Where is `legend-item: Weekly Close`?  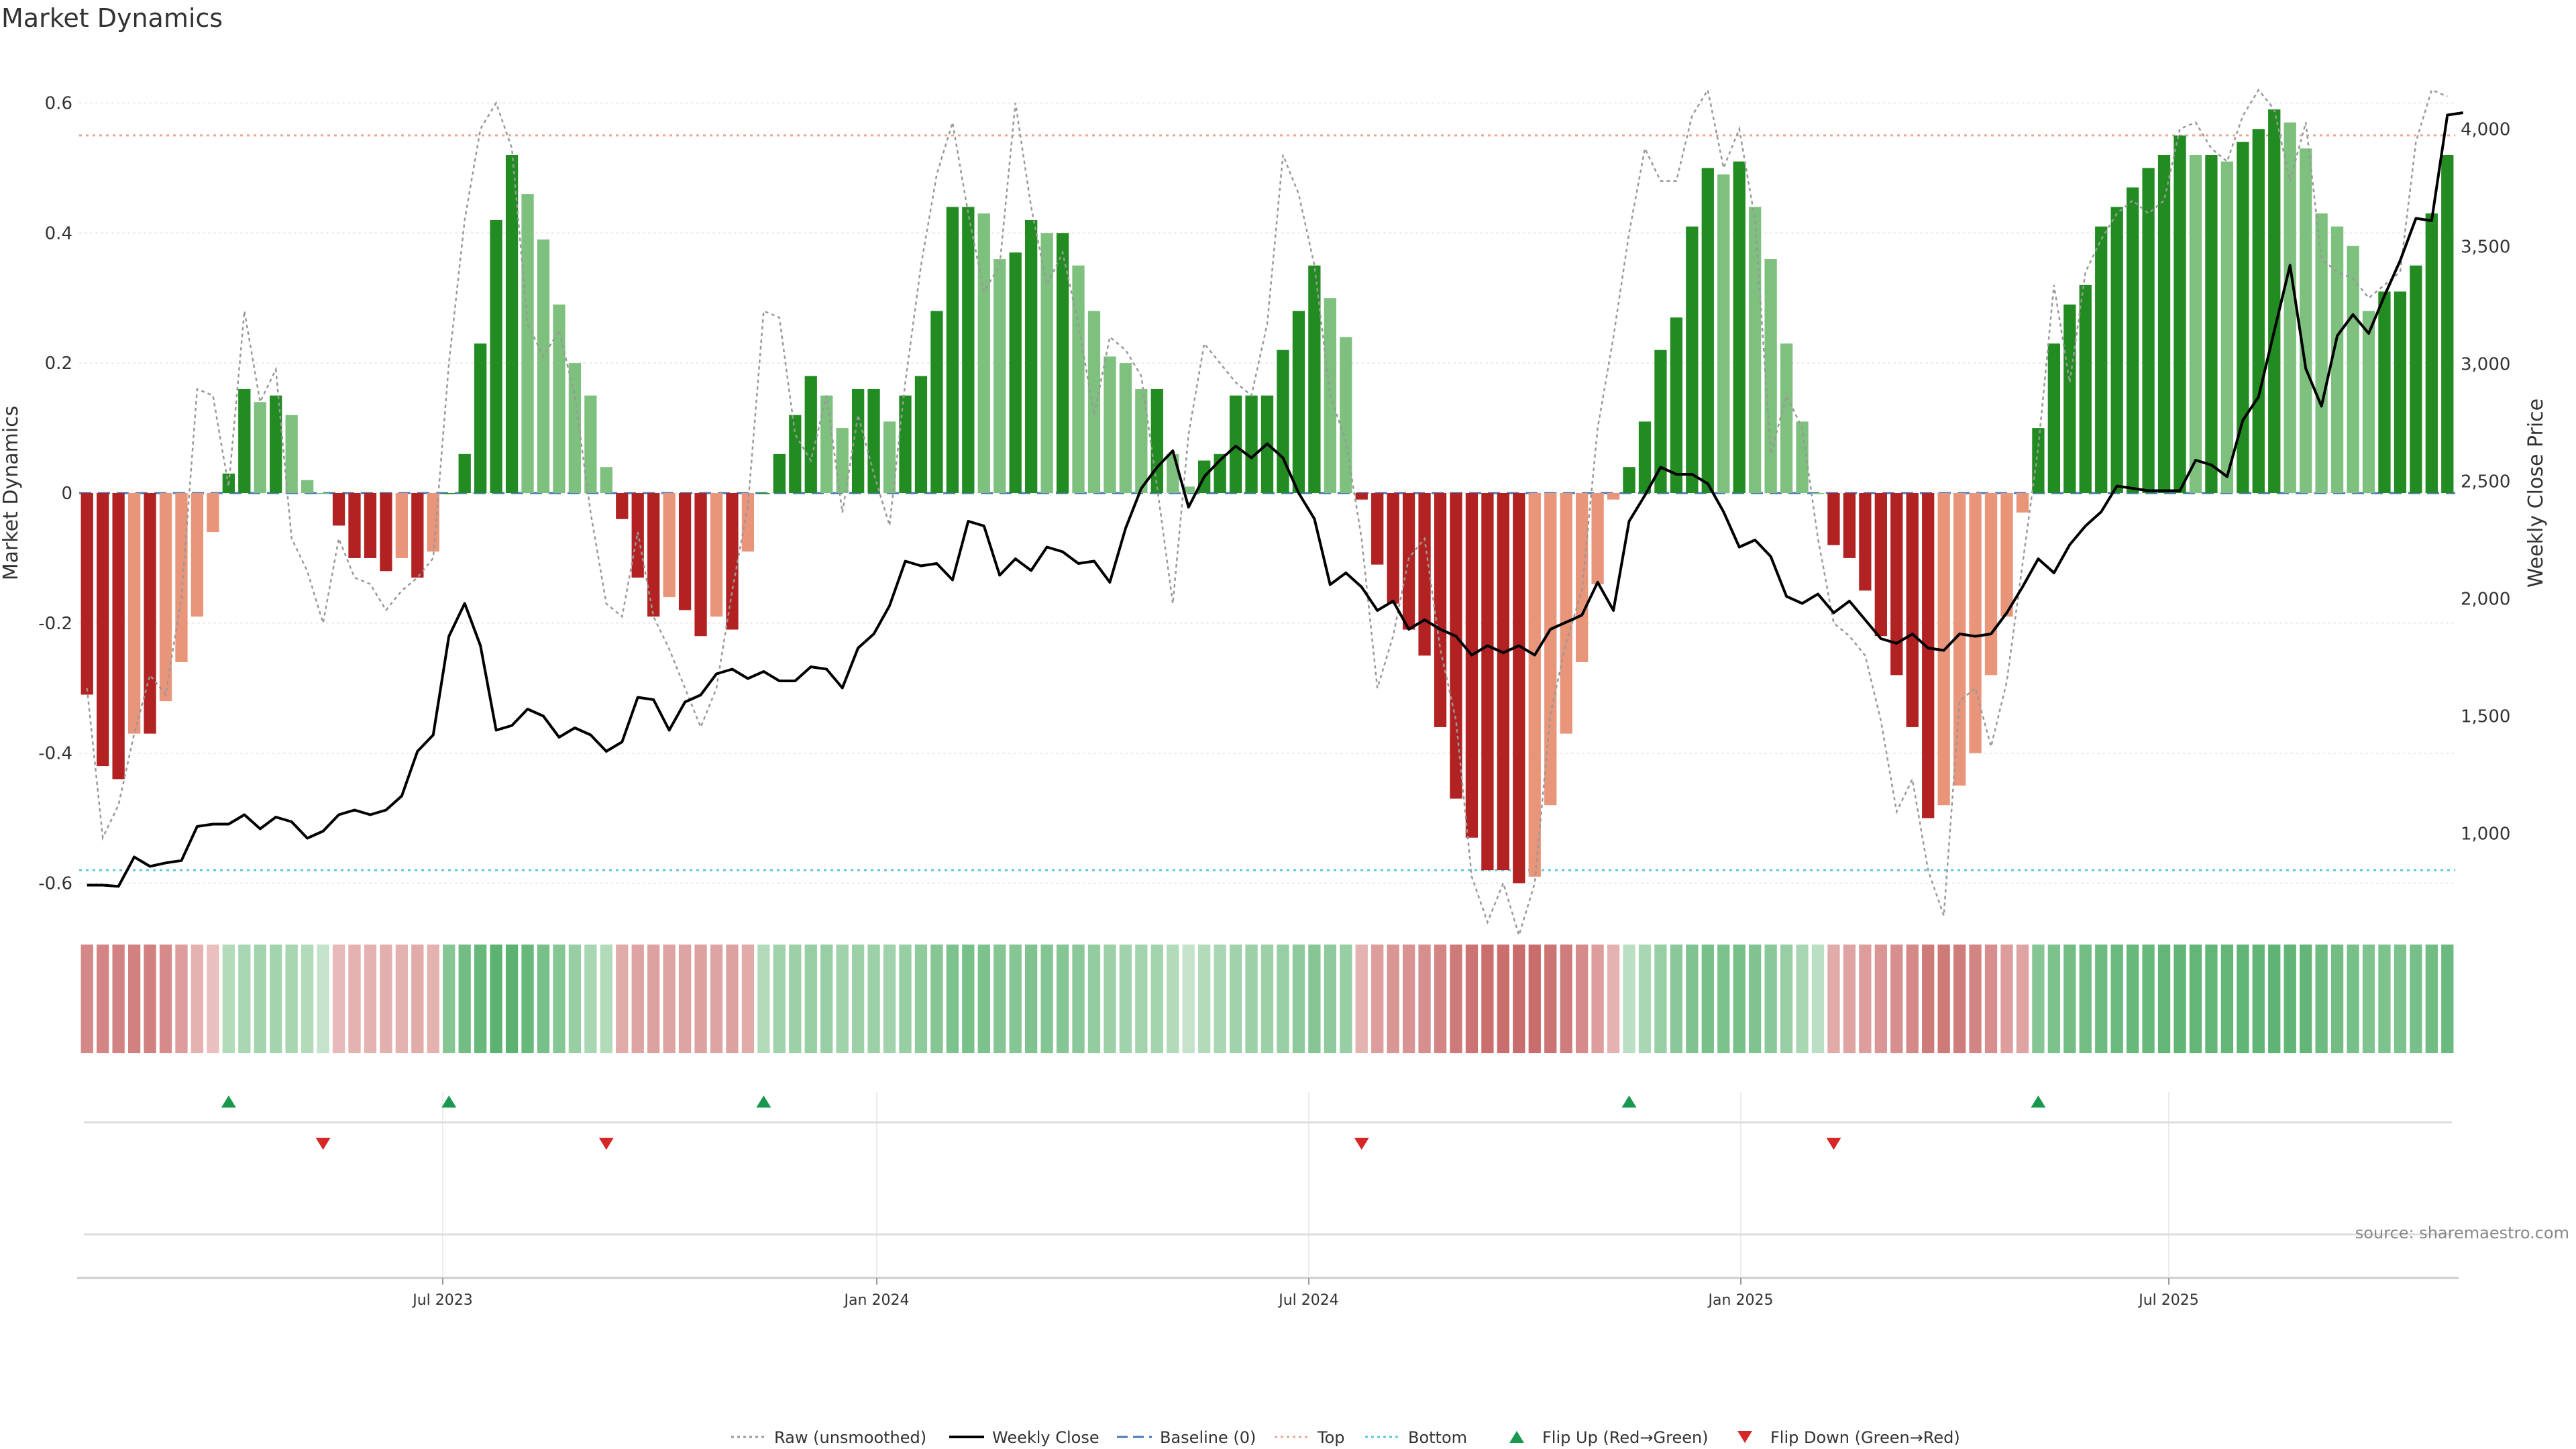 legend-item: Weekly Close is located at coordinates (1024, 1437).